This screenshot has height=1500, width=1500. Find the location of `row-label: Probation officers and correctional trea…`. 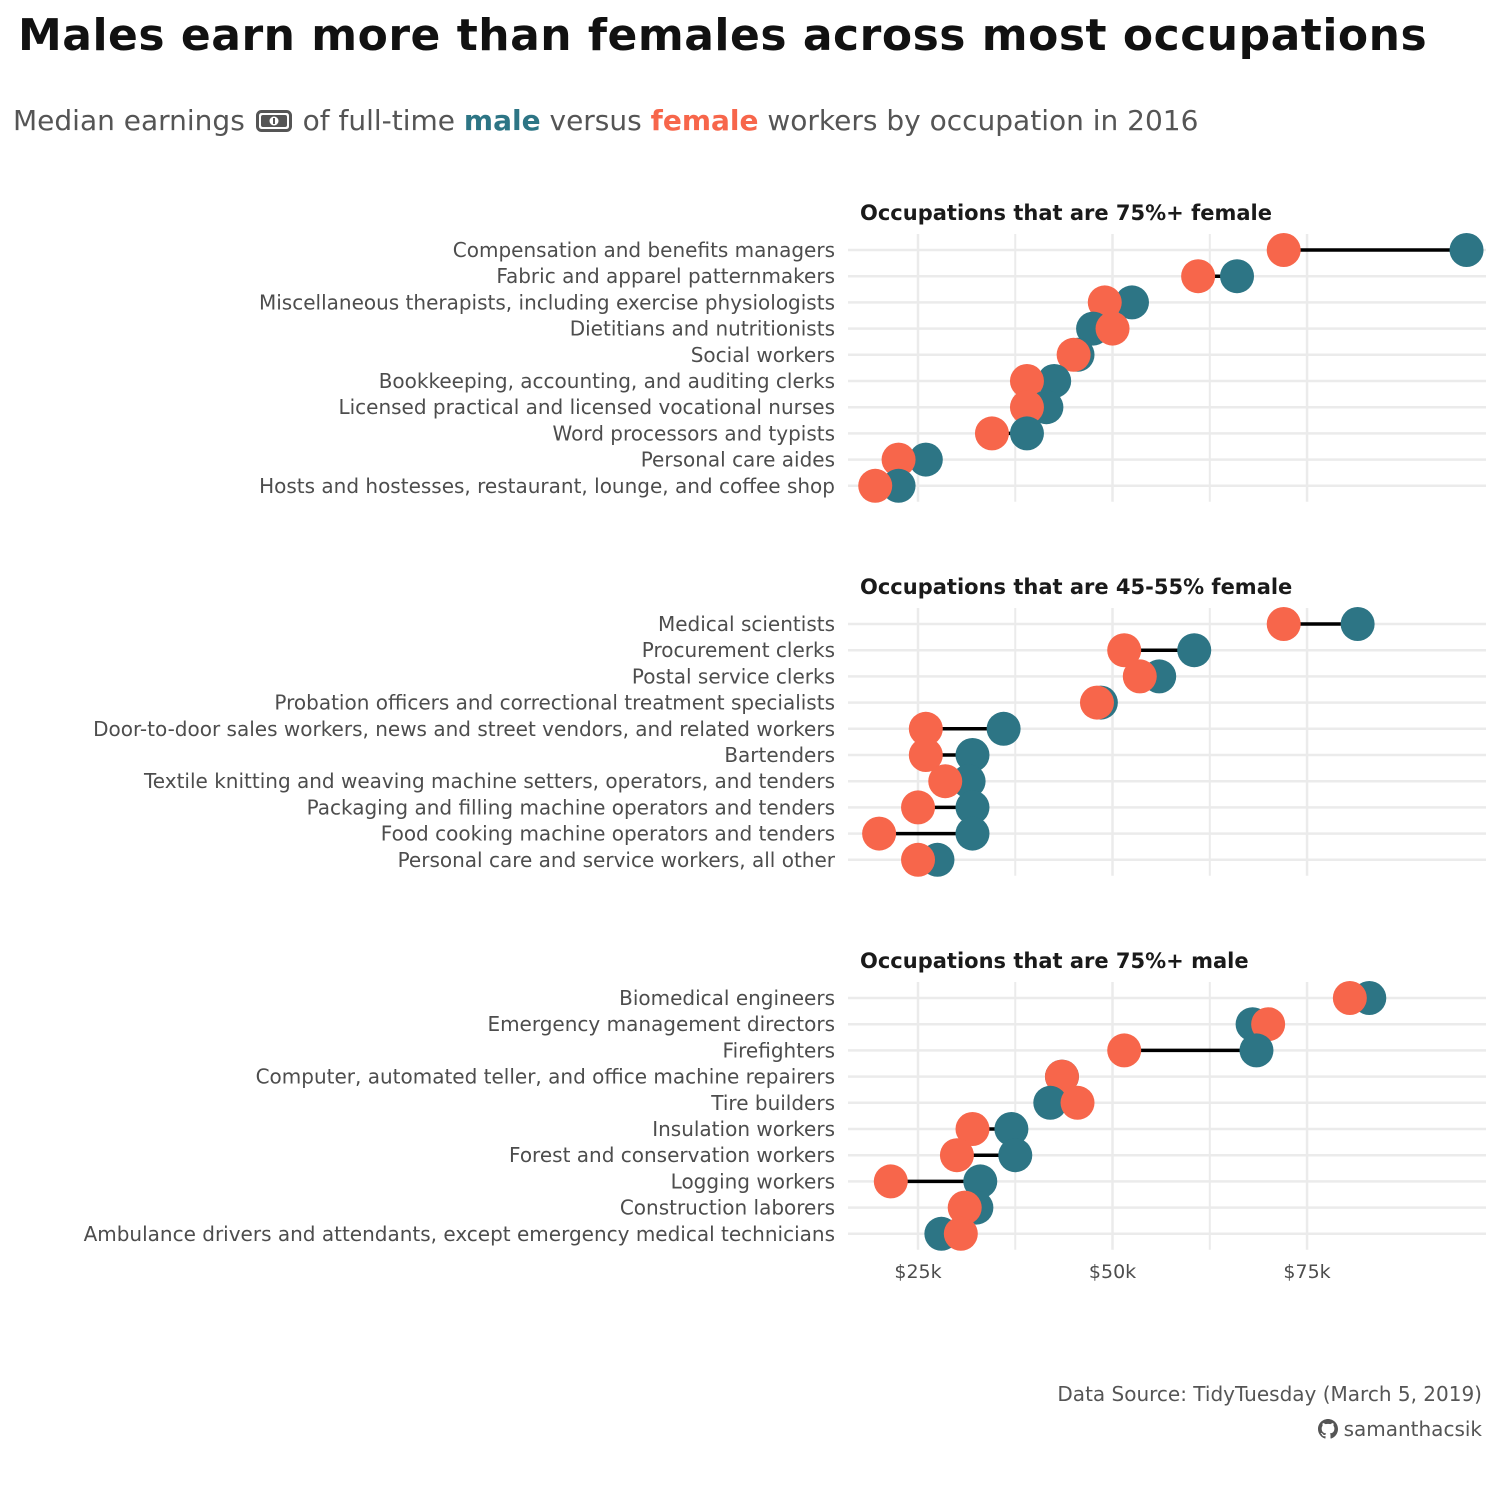

row-label: Probation officers and correctional trea… is located at coordinates (554, 703).